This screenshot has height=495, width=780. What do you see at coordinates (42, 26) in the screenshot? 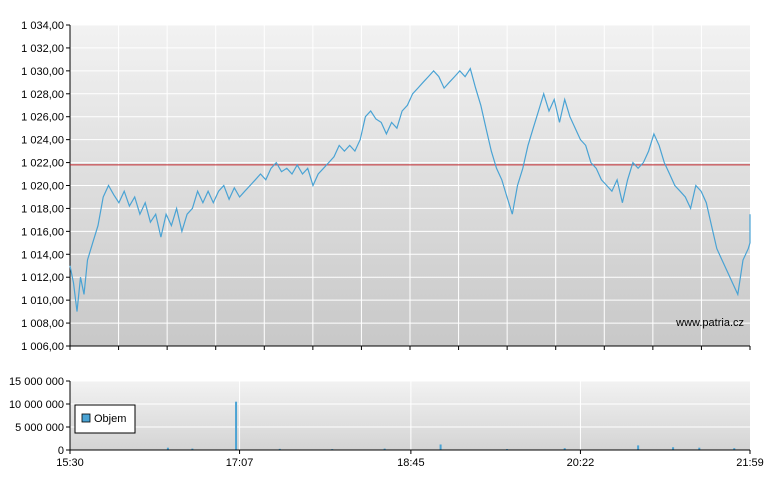
I see `price-y-tick-label: 1 034,00` at bounding box center [42, 26].